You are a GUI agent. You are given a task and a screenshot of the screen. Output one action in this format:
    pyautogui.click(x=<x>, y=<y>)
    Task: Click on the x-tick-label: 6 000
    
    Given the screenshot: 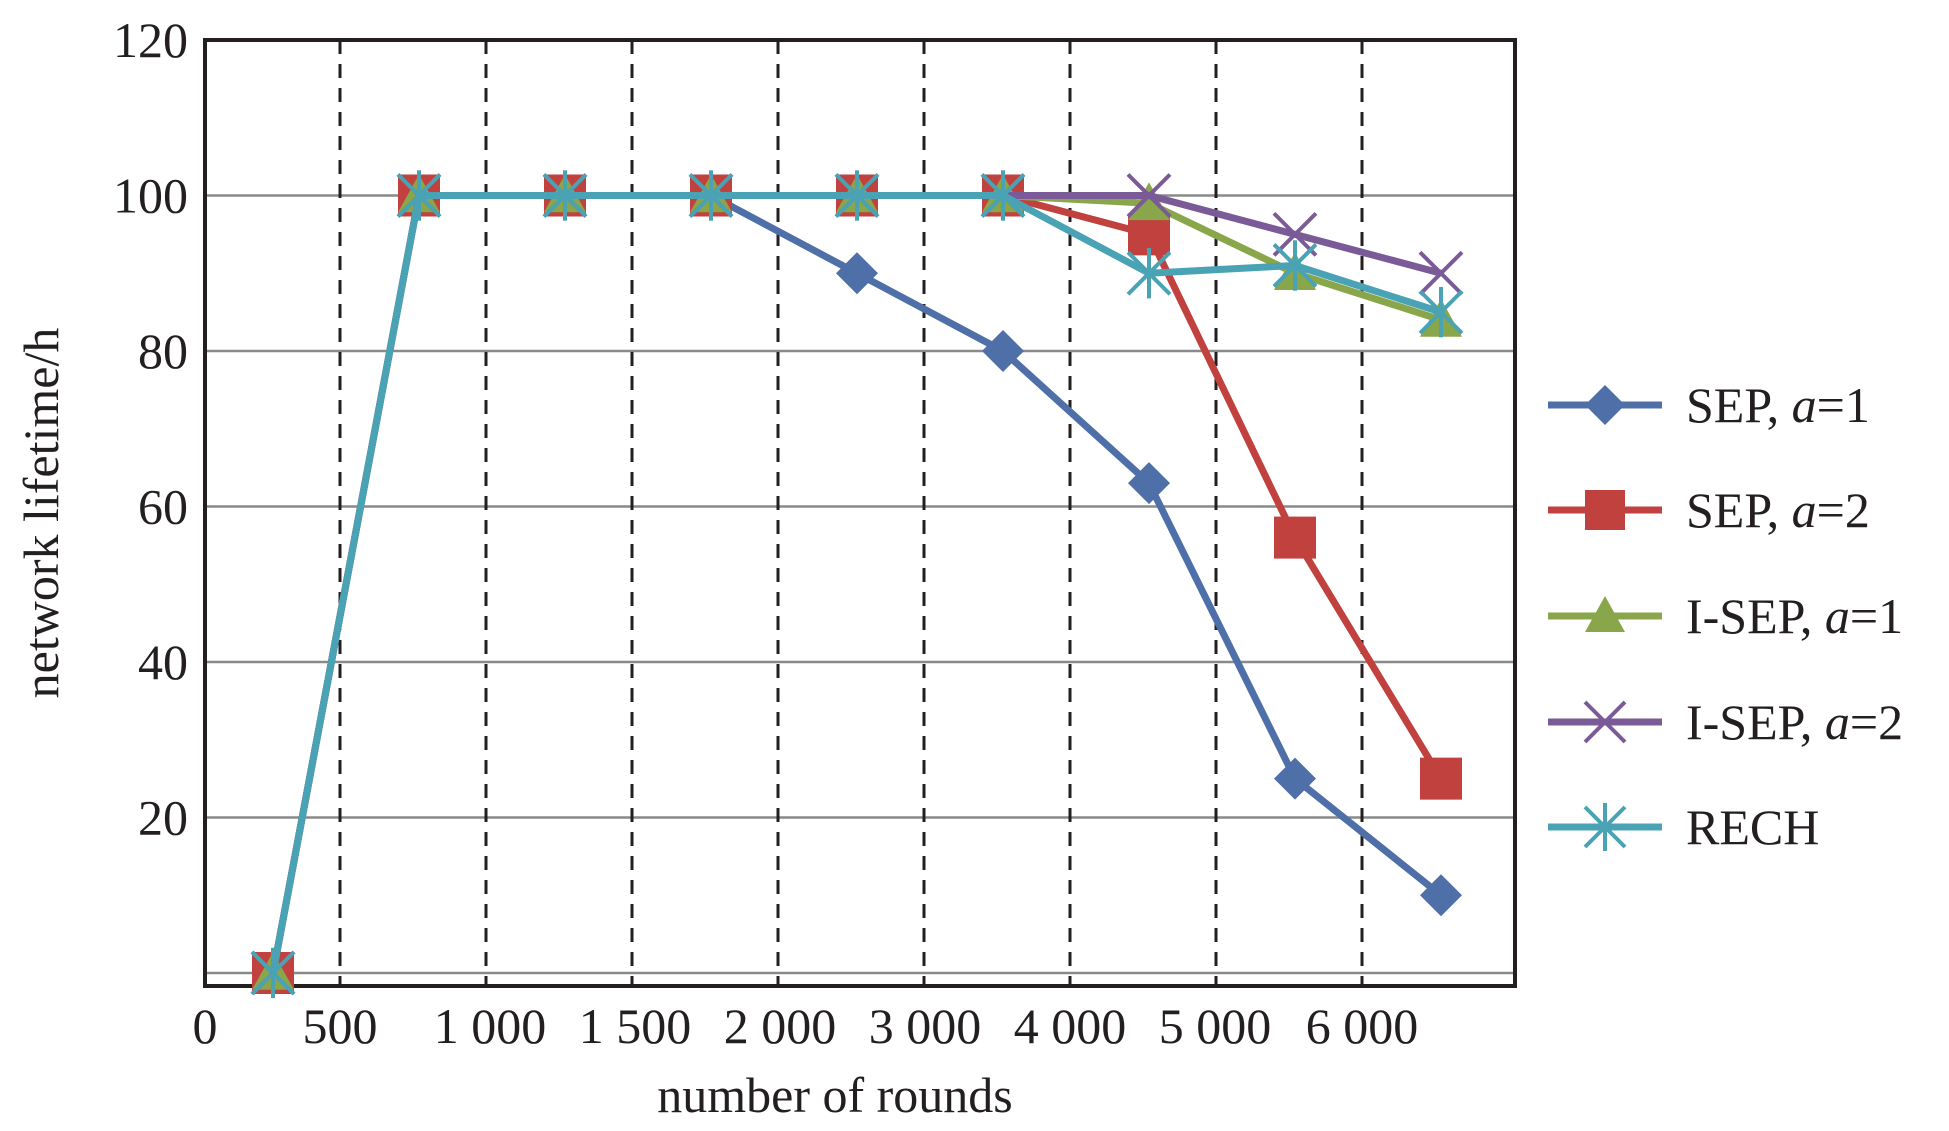 What is the action you would take?
    pyautogui.click(x=1362, y=1026)
    